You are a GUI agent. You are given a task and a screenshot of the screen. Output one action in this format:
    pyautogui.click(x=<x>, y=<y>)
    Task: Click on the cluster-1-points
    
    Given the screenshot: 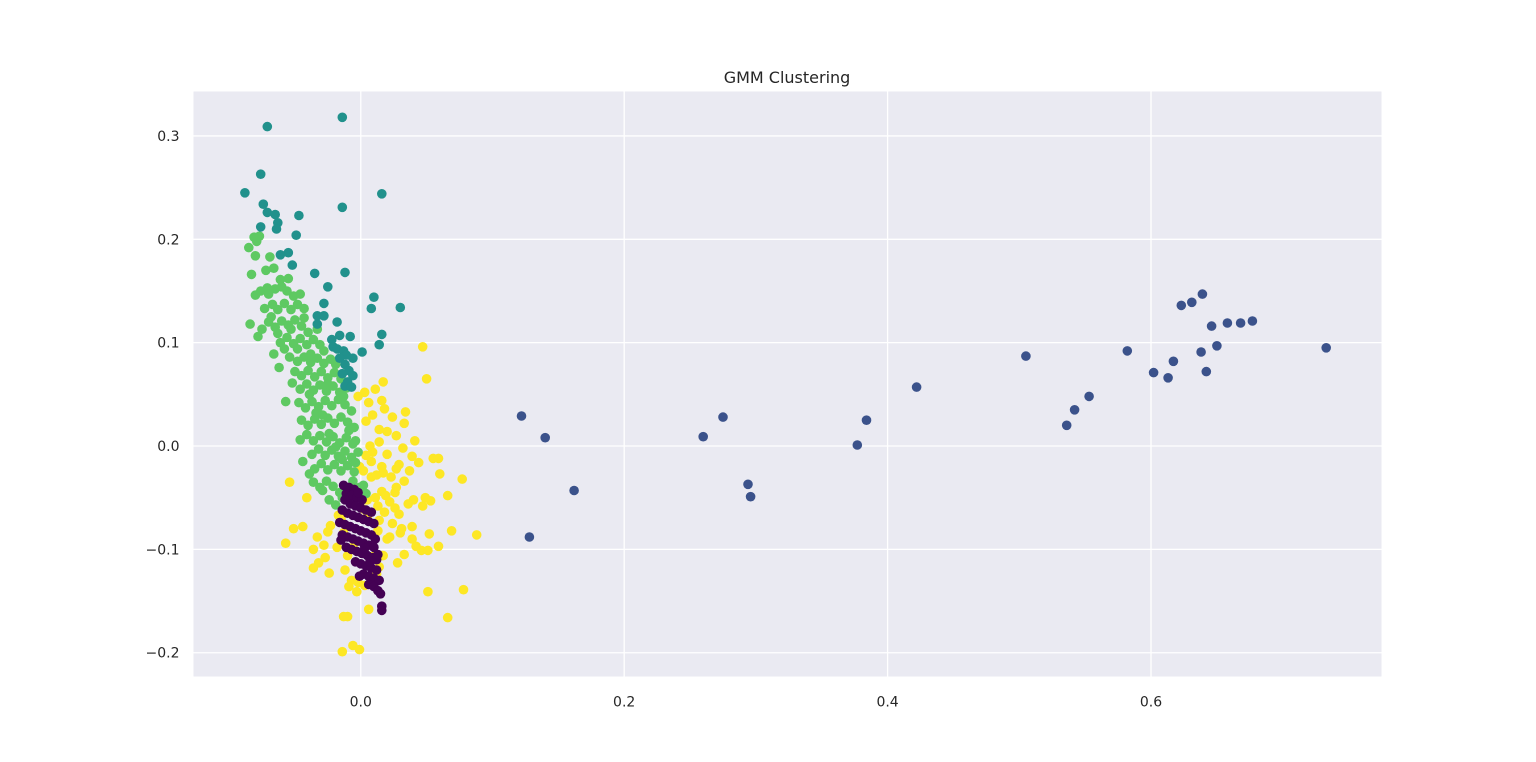 What is the action you would take?
    pyautogui.click(x=307, y=370)
    